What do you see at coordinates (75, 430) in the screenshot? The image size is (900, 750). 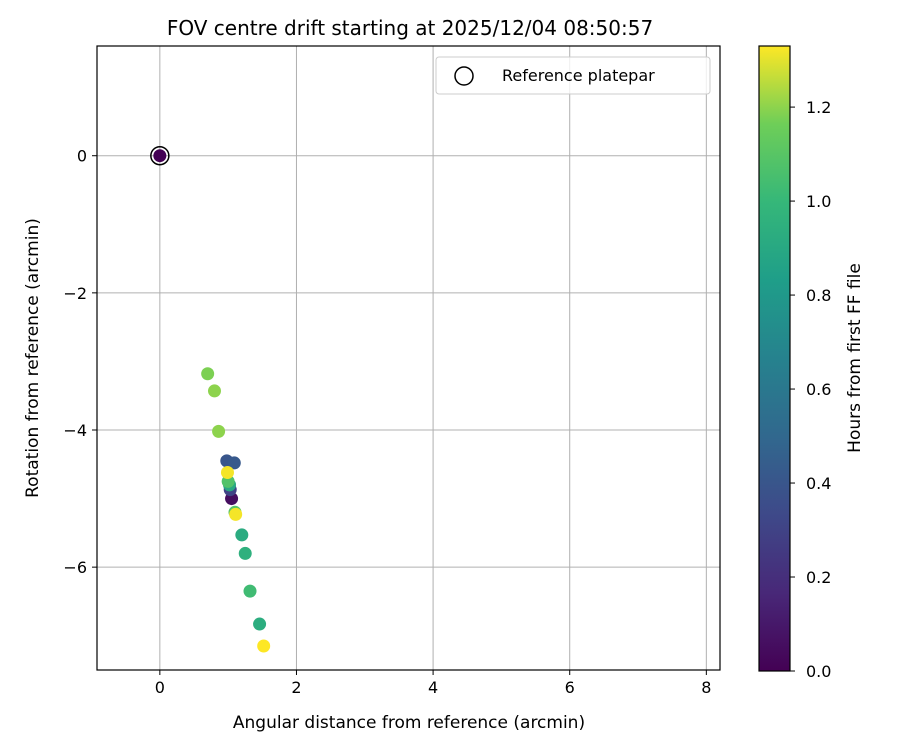 I see `y-tick-label: −4` at bounding box center [75, 430].